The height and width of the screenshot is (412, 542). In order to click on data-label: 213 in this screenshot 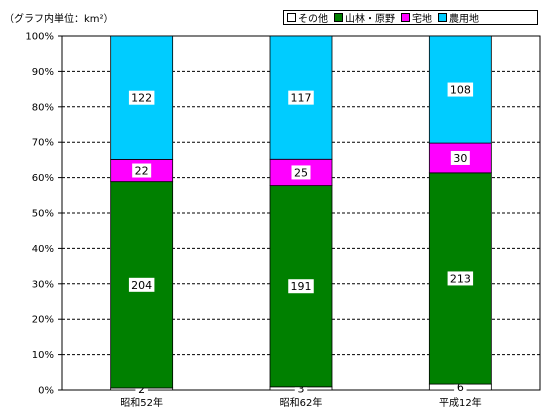, I will do `click(460, 278)`.